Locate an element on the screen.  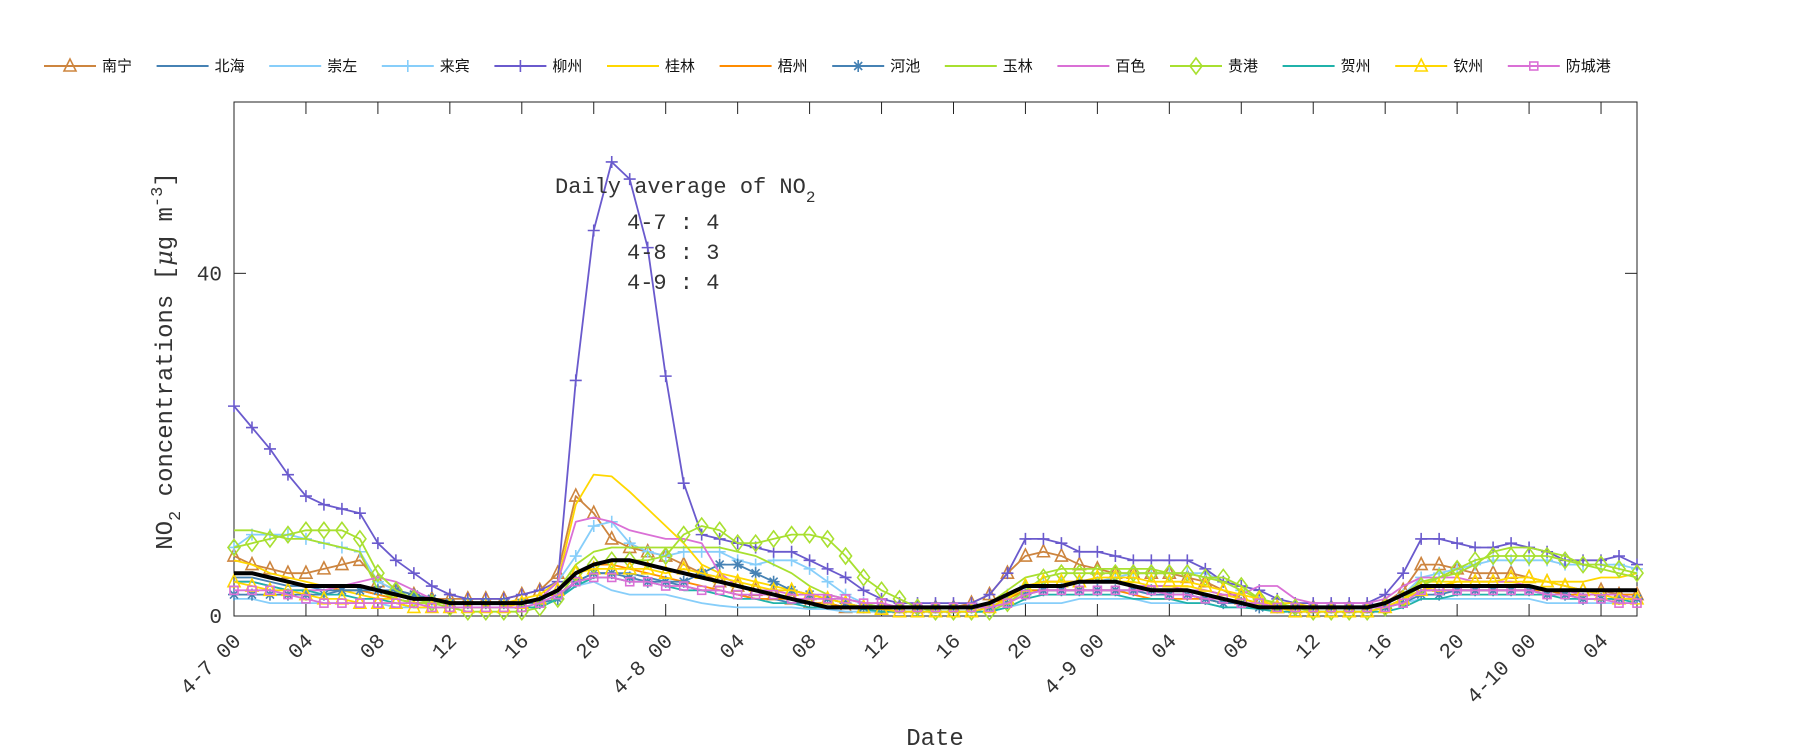
legend-label: 贺州 is located at coordinates (1356, 66).